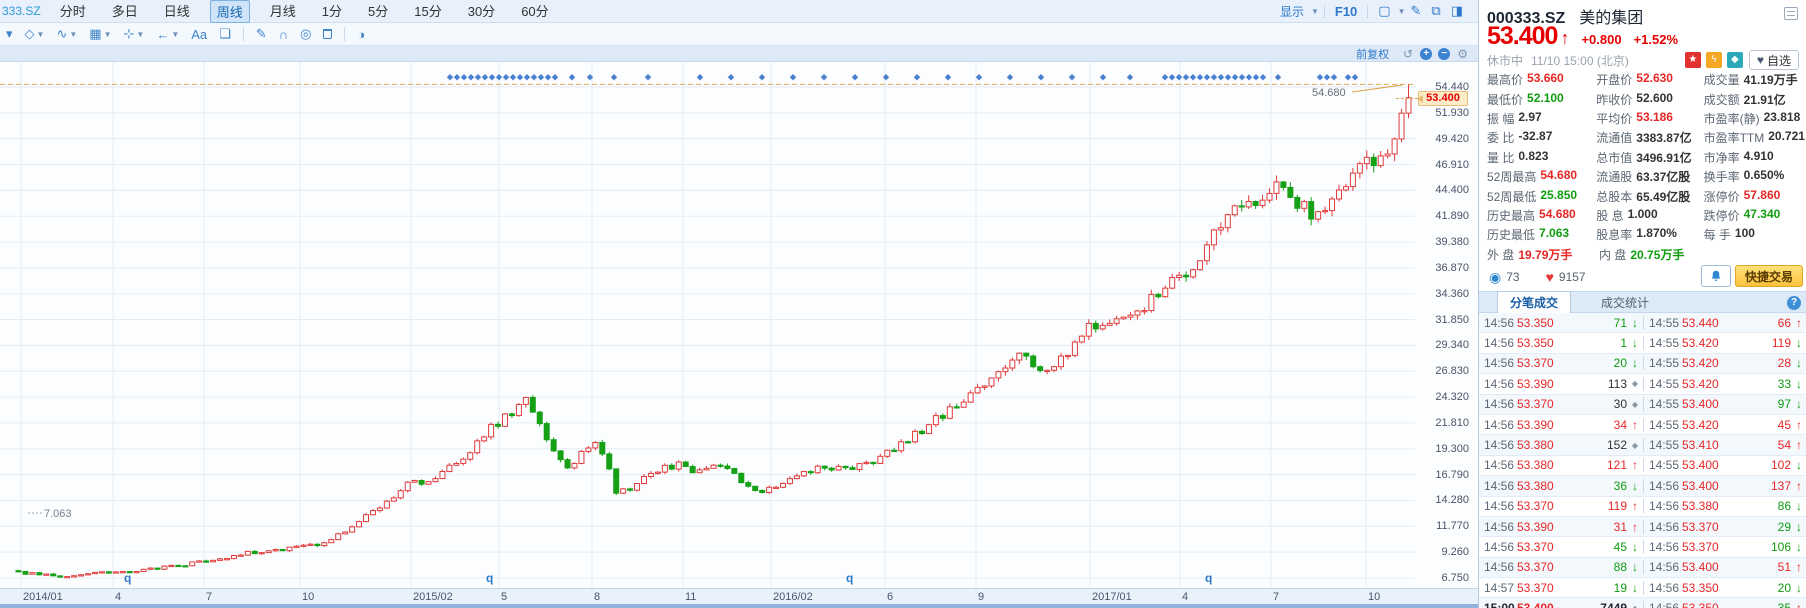 Image resolution: width=1806 pixels, height=608 pixels. I want to click on caret-down-icon: ▾, so click(9, 33).